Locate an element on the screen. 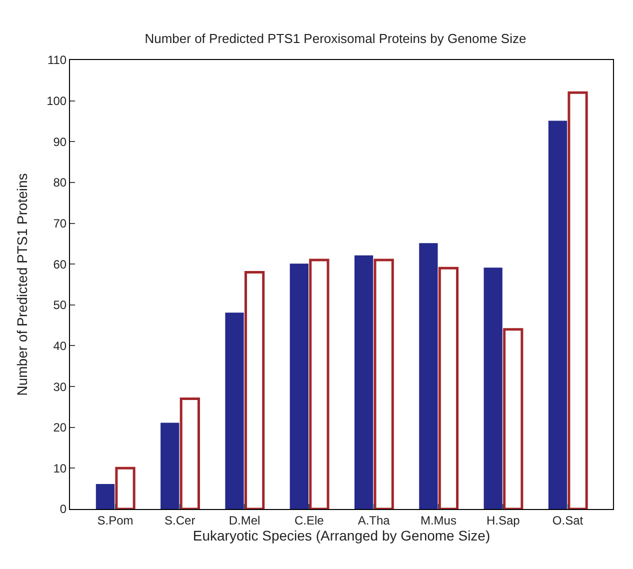  x-tick-label: O.Sat is located at coordinates (568, 520).